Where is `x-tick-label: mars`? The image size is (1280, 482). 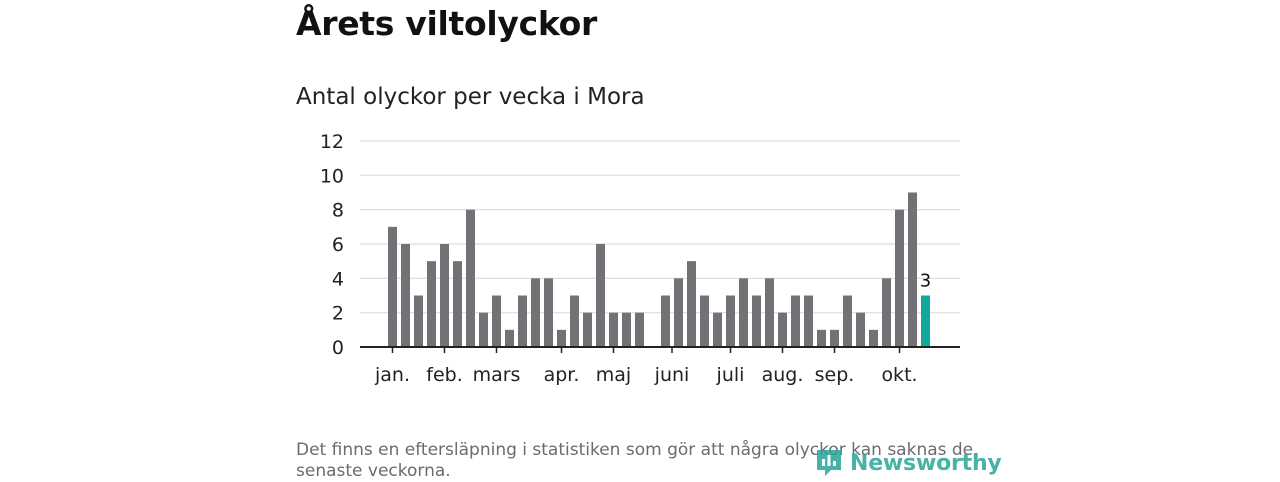 x-tick-label: mars is located at coordinates (497, 375).